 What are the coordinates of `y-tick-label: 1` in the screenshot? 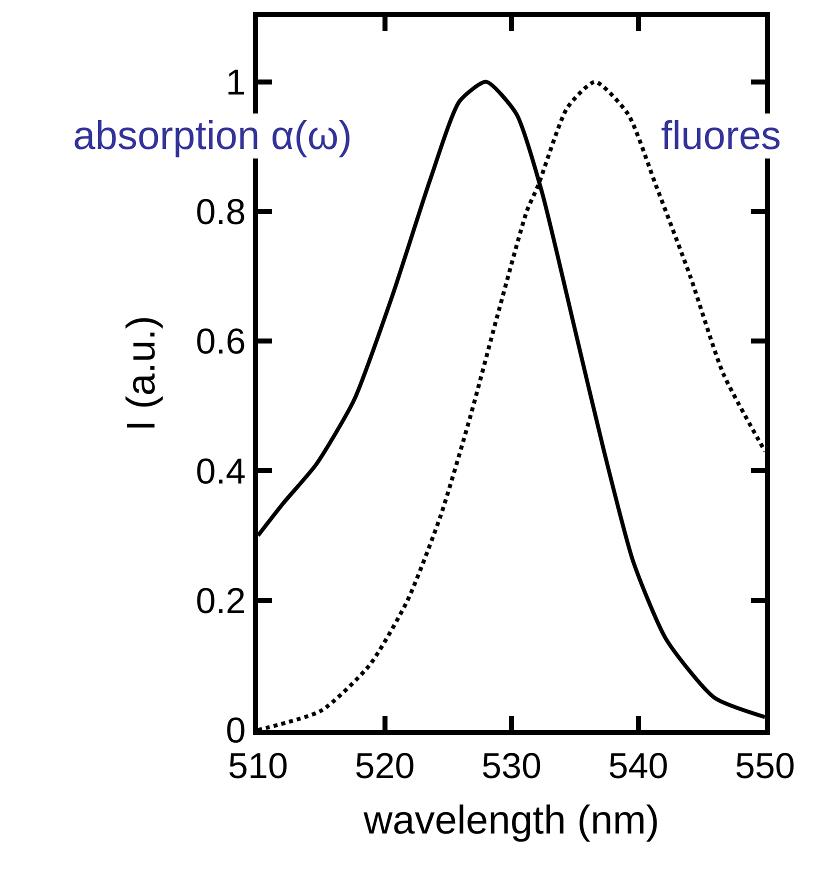 It's located at (236, 81).